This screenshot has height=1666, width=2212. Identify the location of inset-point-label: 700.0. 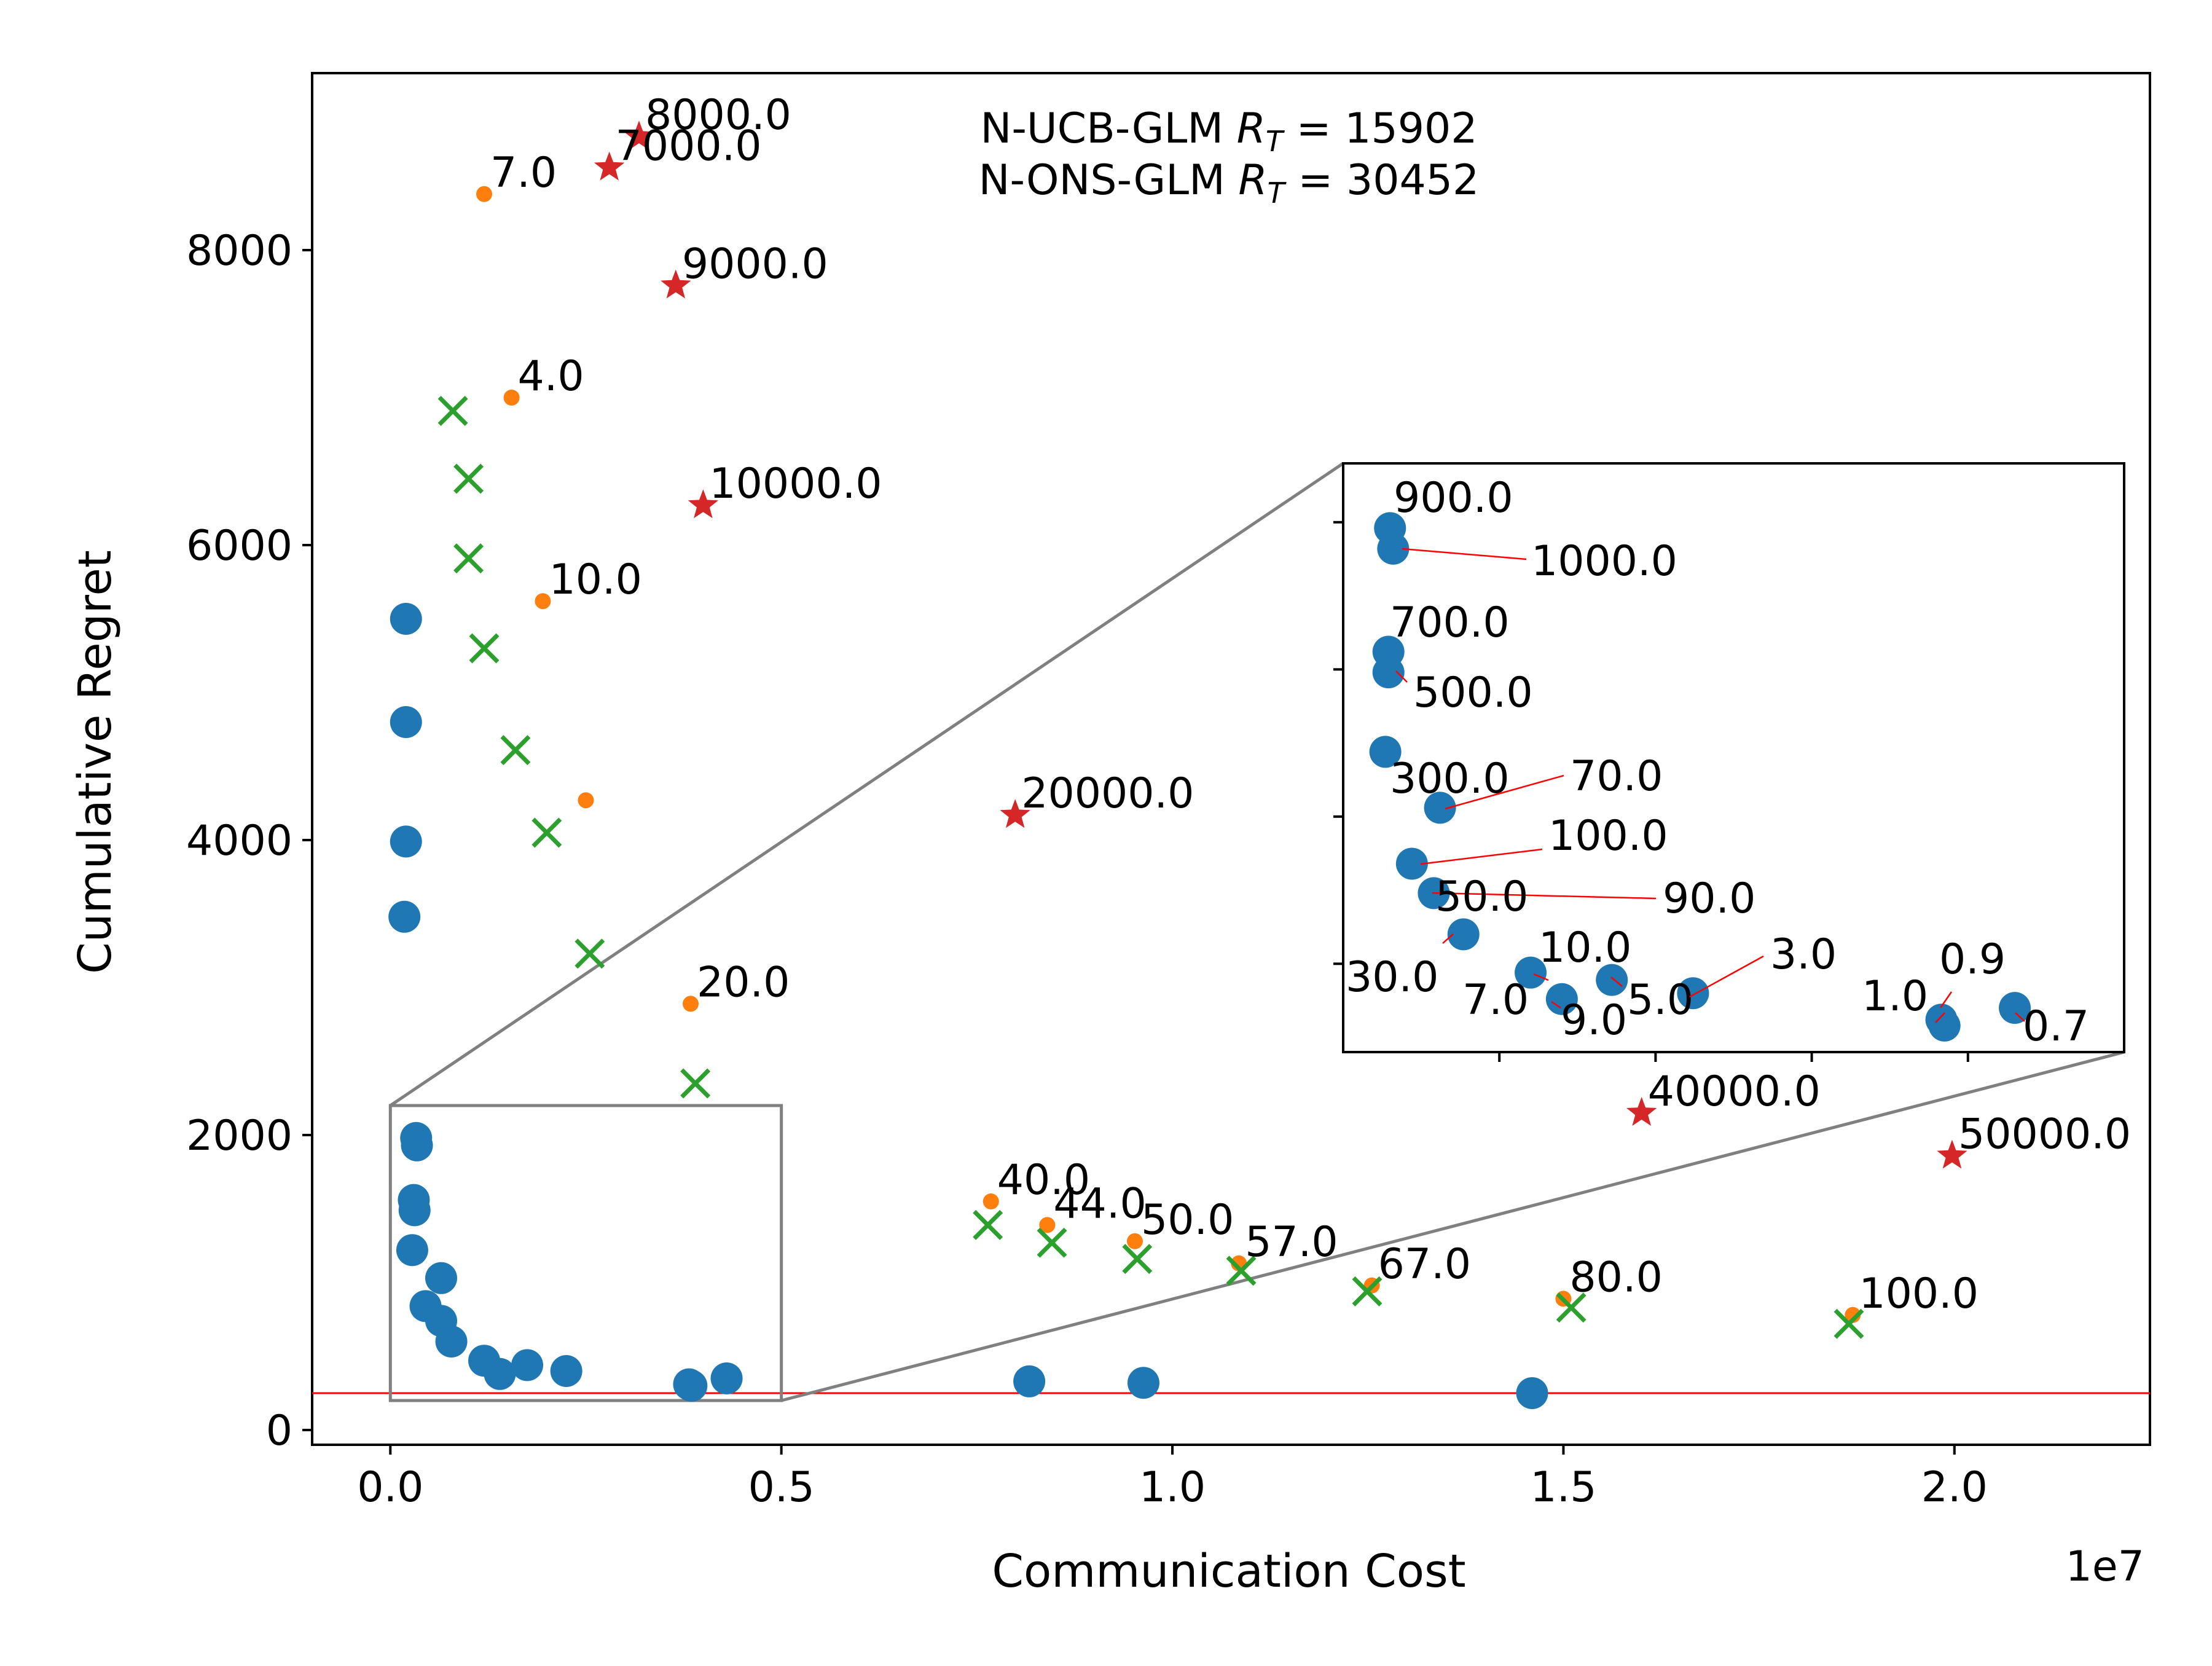
(1450, 623).